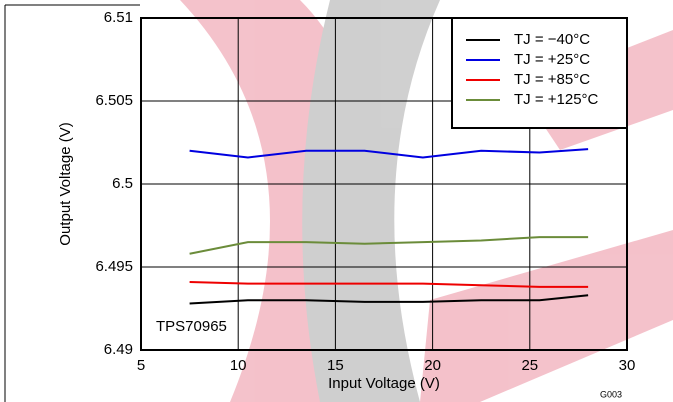 The image size is (673, 402). I want to click on figure-id: G003, so click(611, 394).